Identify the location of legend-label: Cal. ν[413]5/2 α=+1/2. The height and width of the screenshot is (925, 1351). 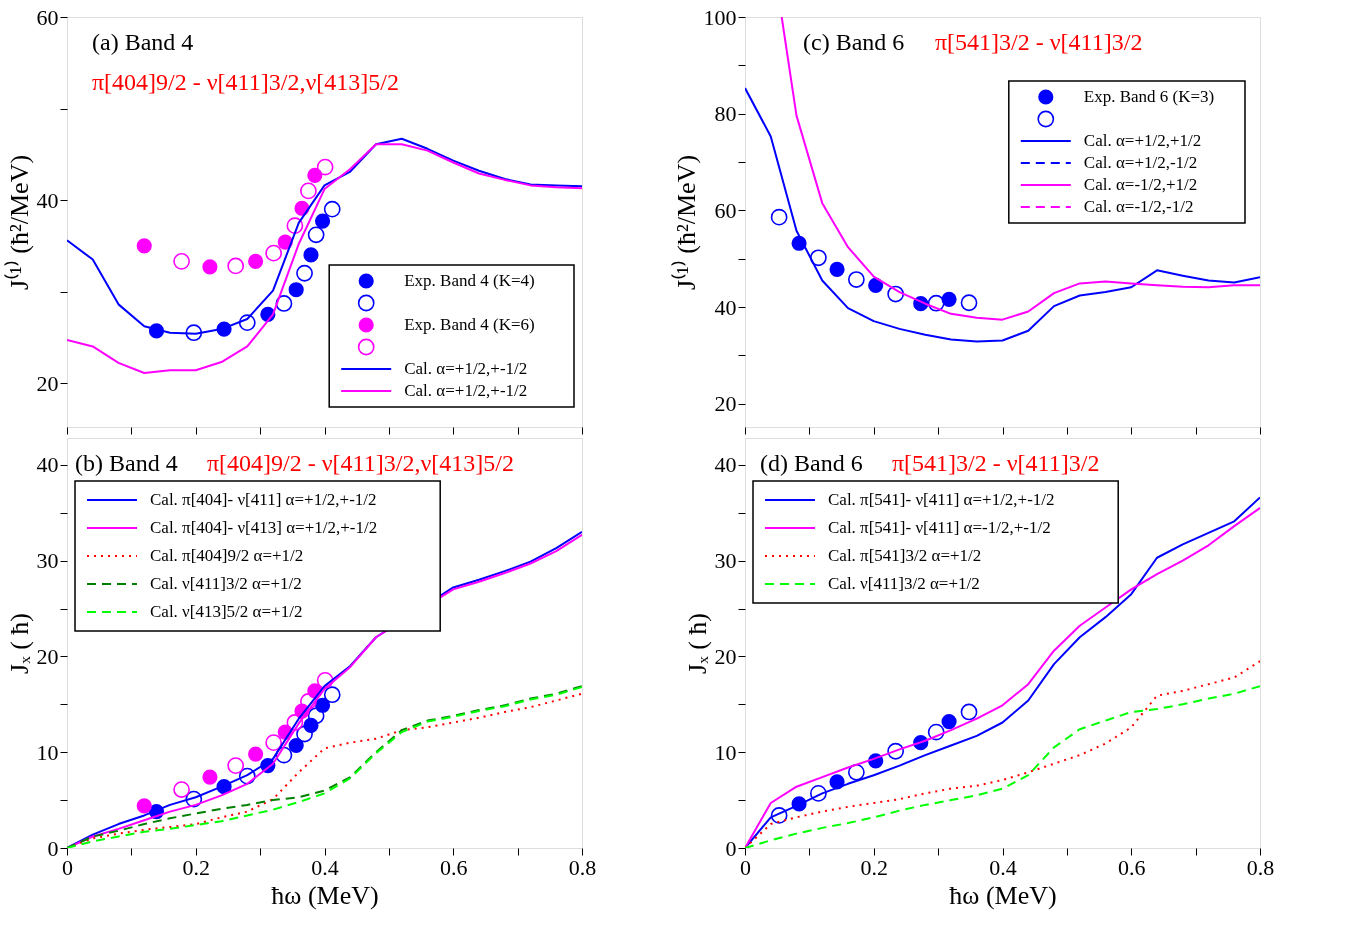
(226, 611).